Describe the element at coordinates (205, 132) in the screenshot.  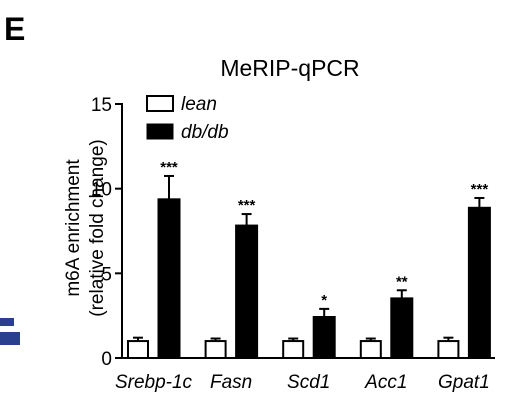
I see `legend-label: db/db` at that location.